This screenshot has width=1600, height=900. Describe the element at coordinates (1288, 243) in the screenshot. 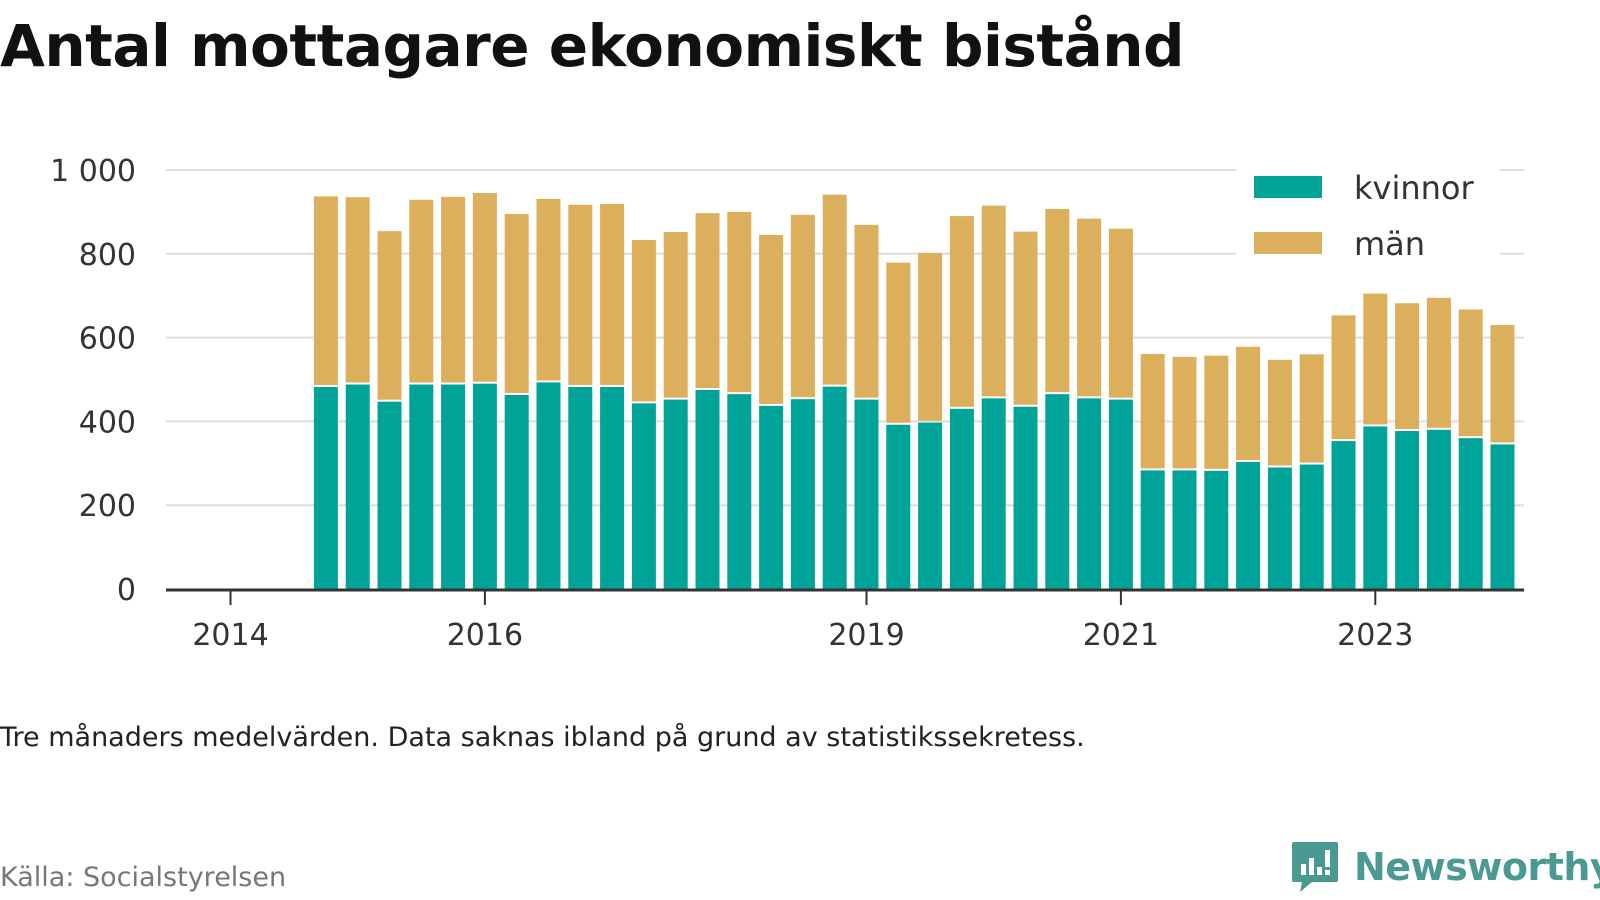

I see `legend-man-swatch` at that location.